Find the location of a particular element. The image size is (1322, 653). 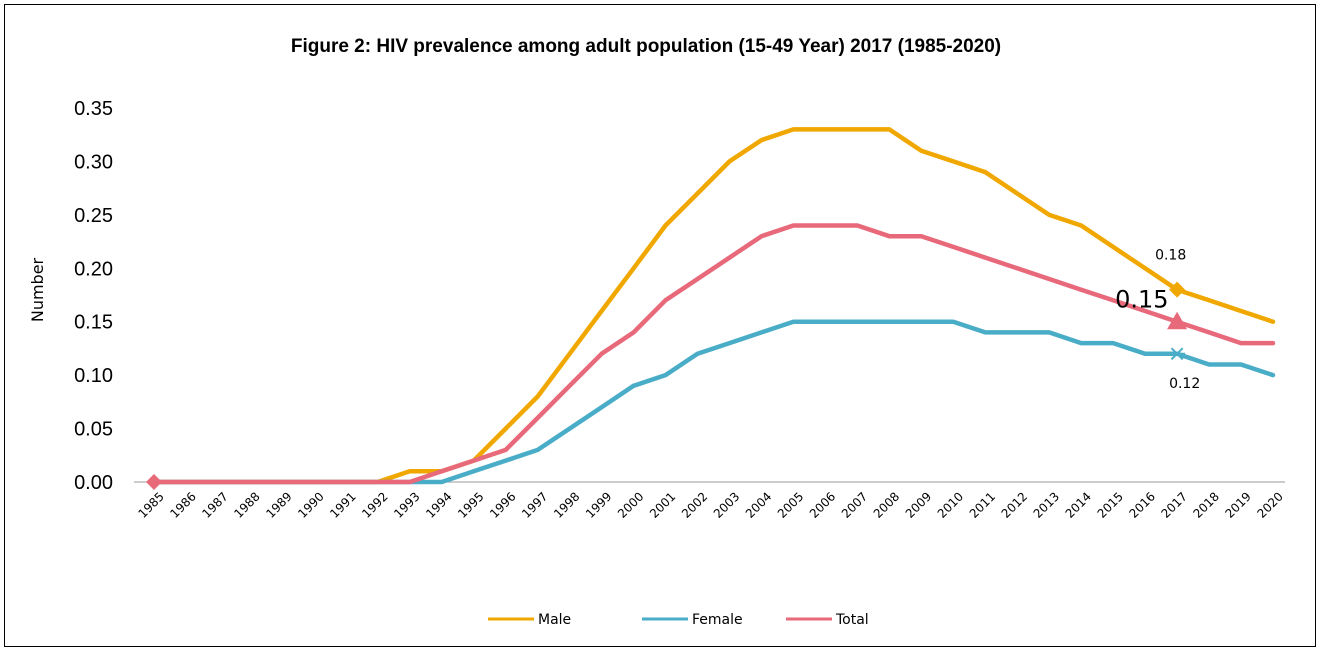

marker-star-stroke is located at coordinates (1177, 354).